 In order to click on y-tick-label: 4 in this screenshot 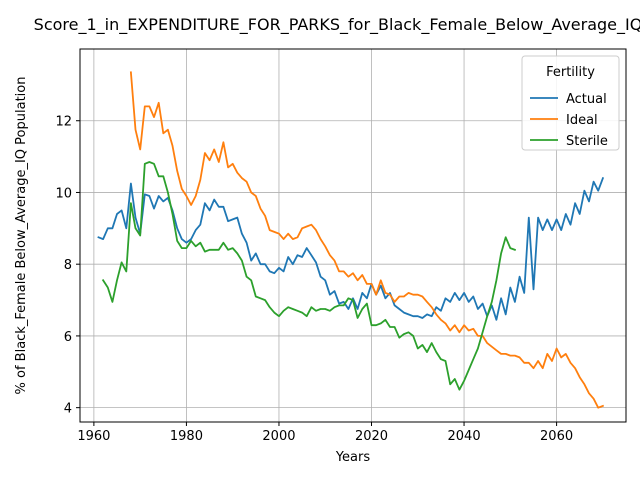, I will do `click(68, 409)`.